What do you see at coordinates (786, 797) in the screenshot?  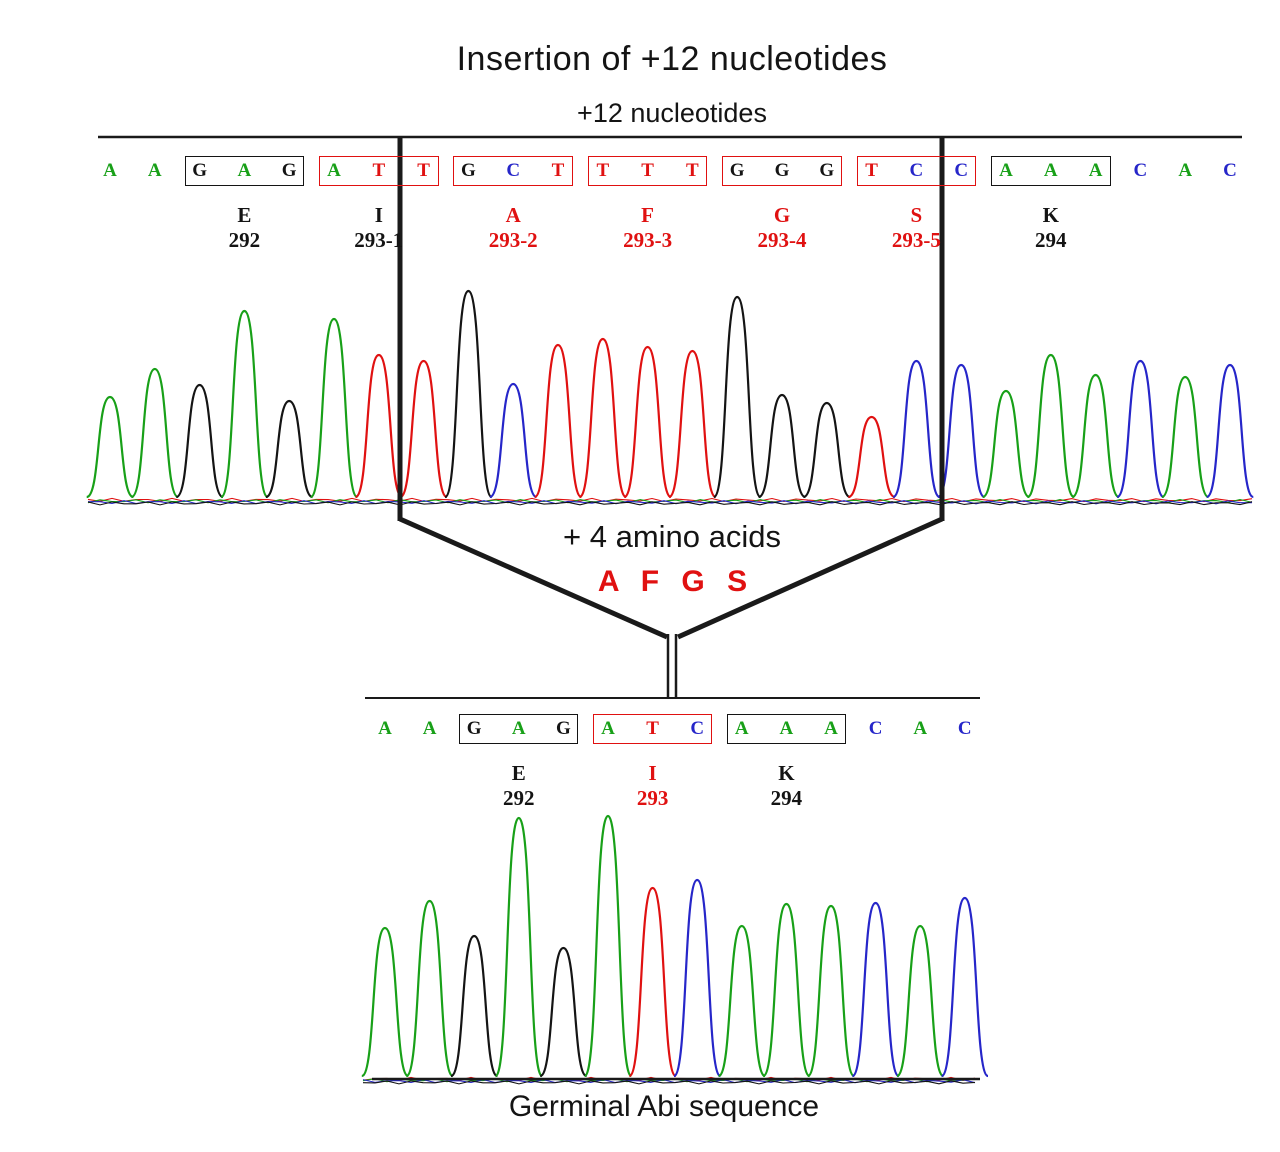 I see `residue-number: 294` at bounding box center [786, 797].